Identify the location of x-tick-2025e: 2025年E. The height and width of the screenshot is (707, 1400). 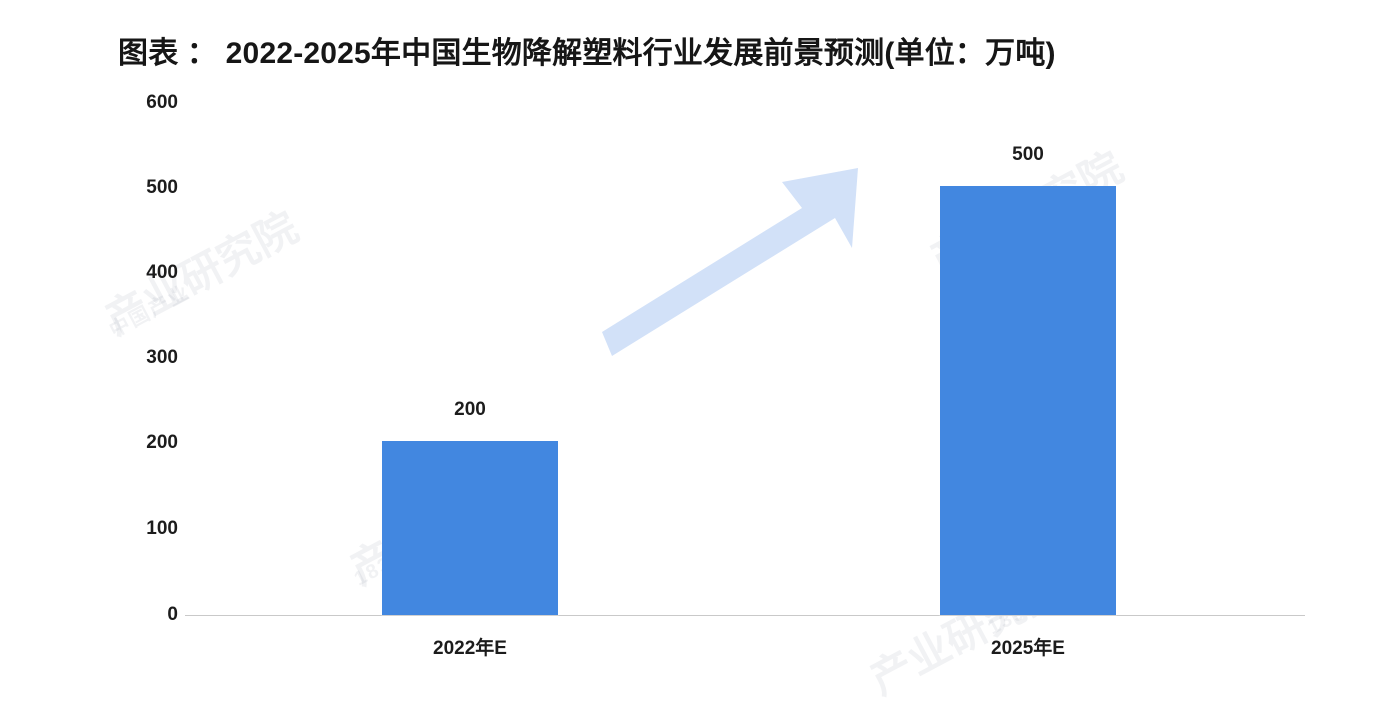
(1028, 648).